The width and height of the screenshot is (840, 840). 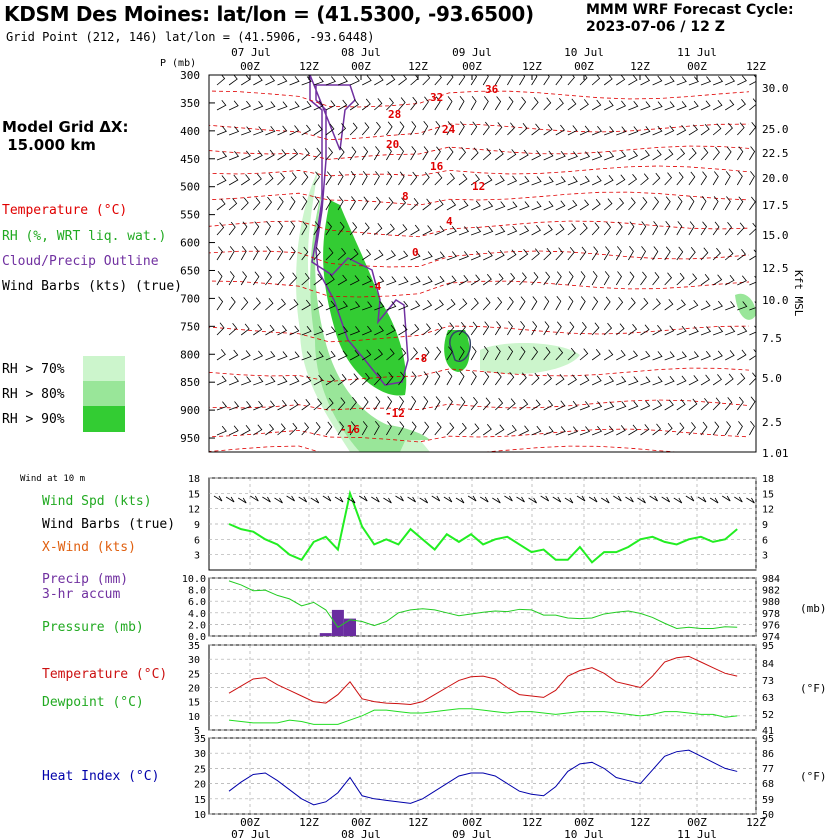 I want to click on wind-ytick-right: 3, so click(x=765, y=556).